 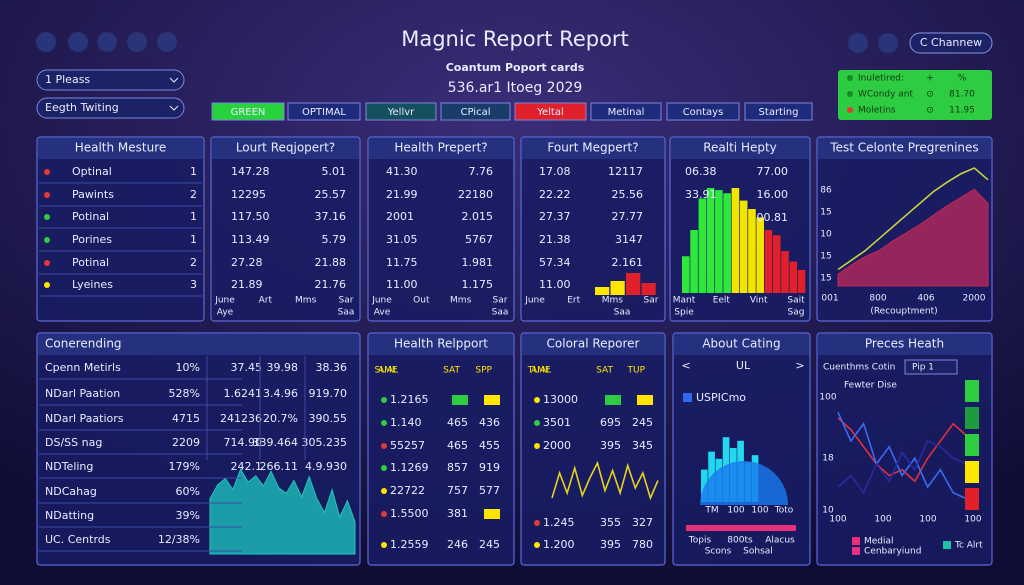 What do you see at coordinates (799, 365) in the screenshot?
I see `nav: >` at bounding box center [799, 365].